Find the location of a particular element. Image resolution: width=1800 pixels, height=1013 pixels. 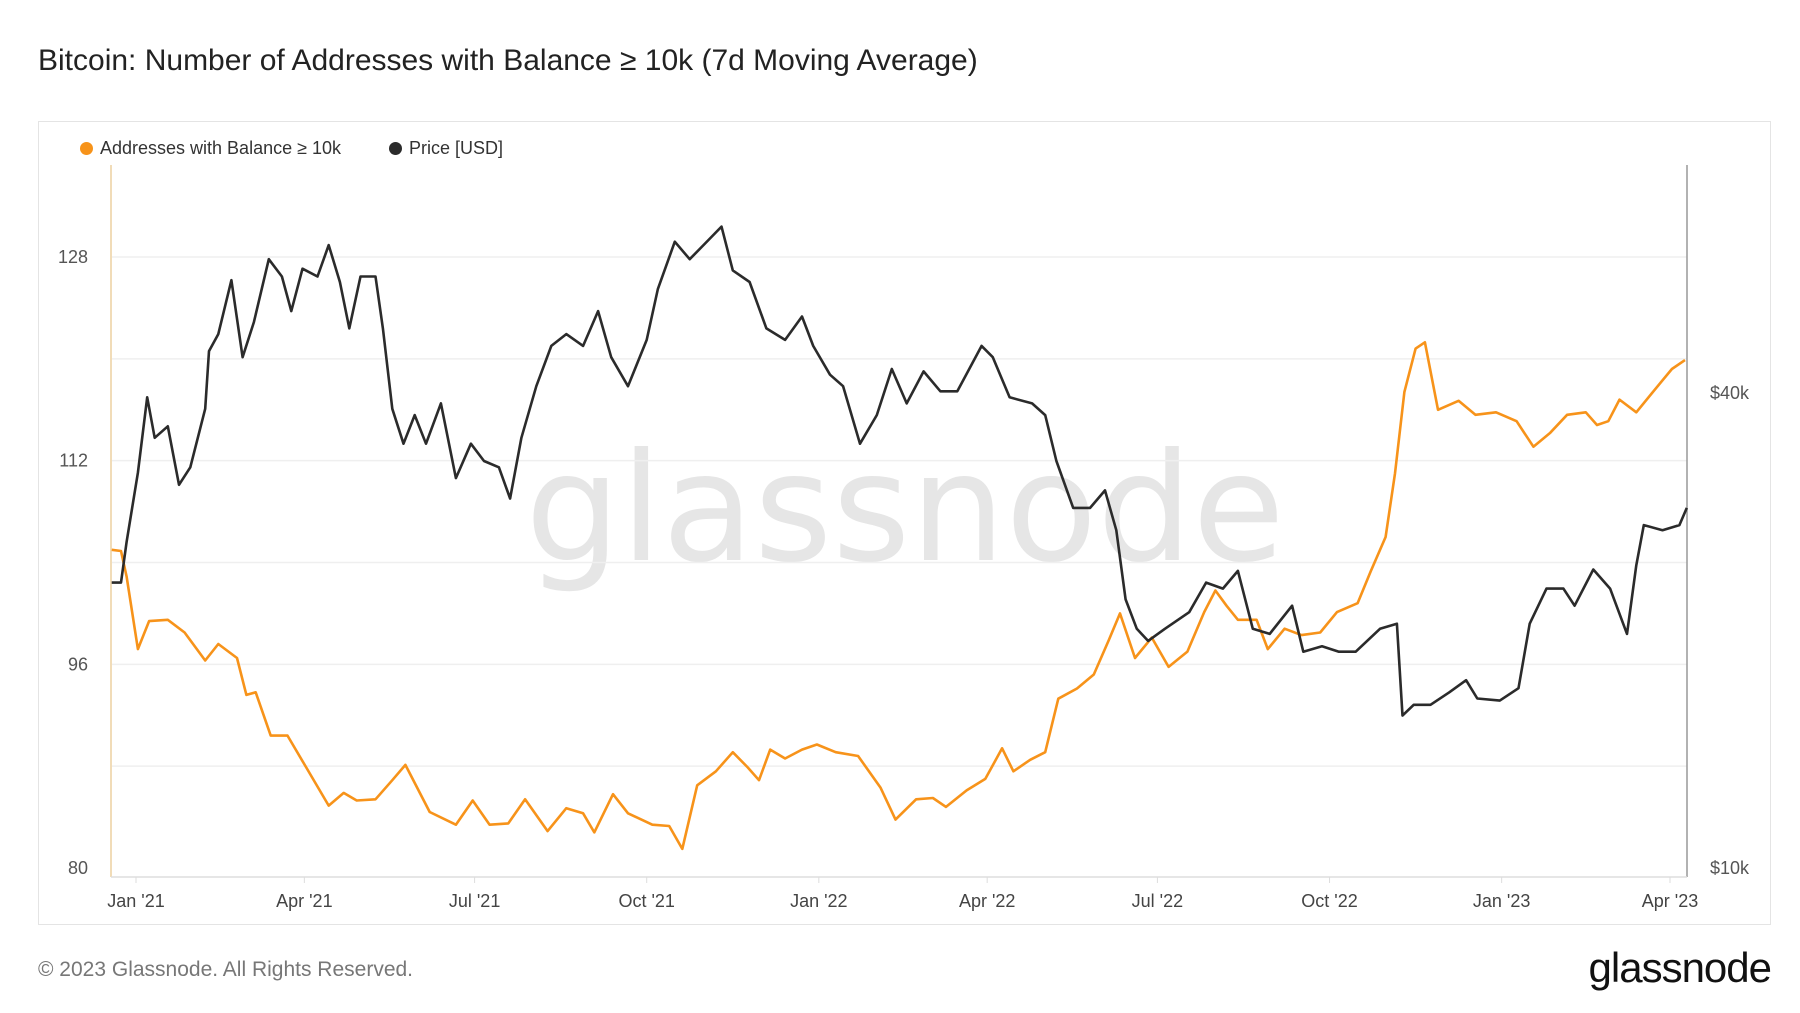

x-tick-label: Jul '22 is located at coordinates (1157, 901).